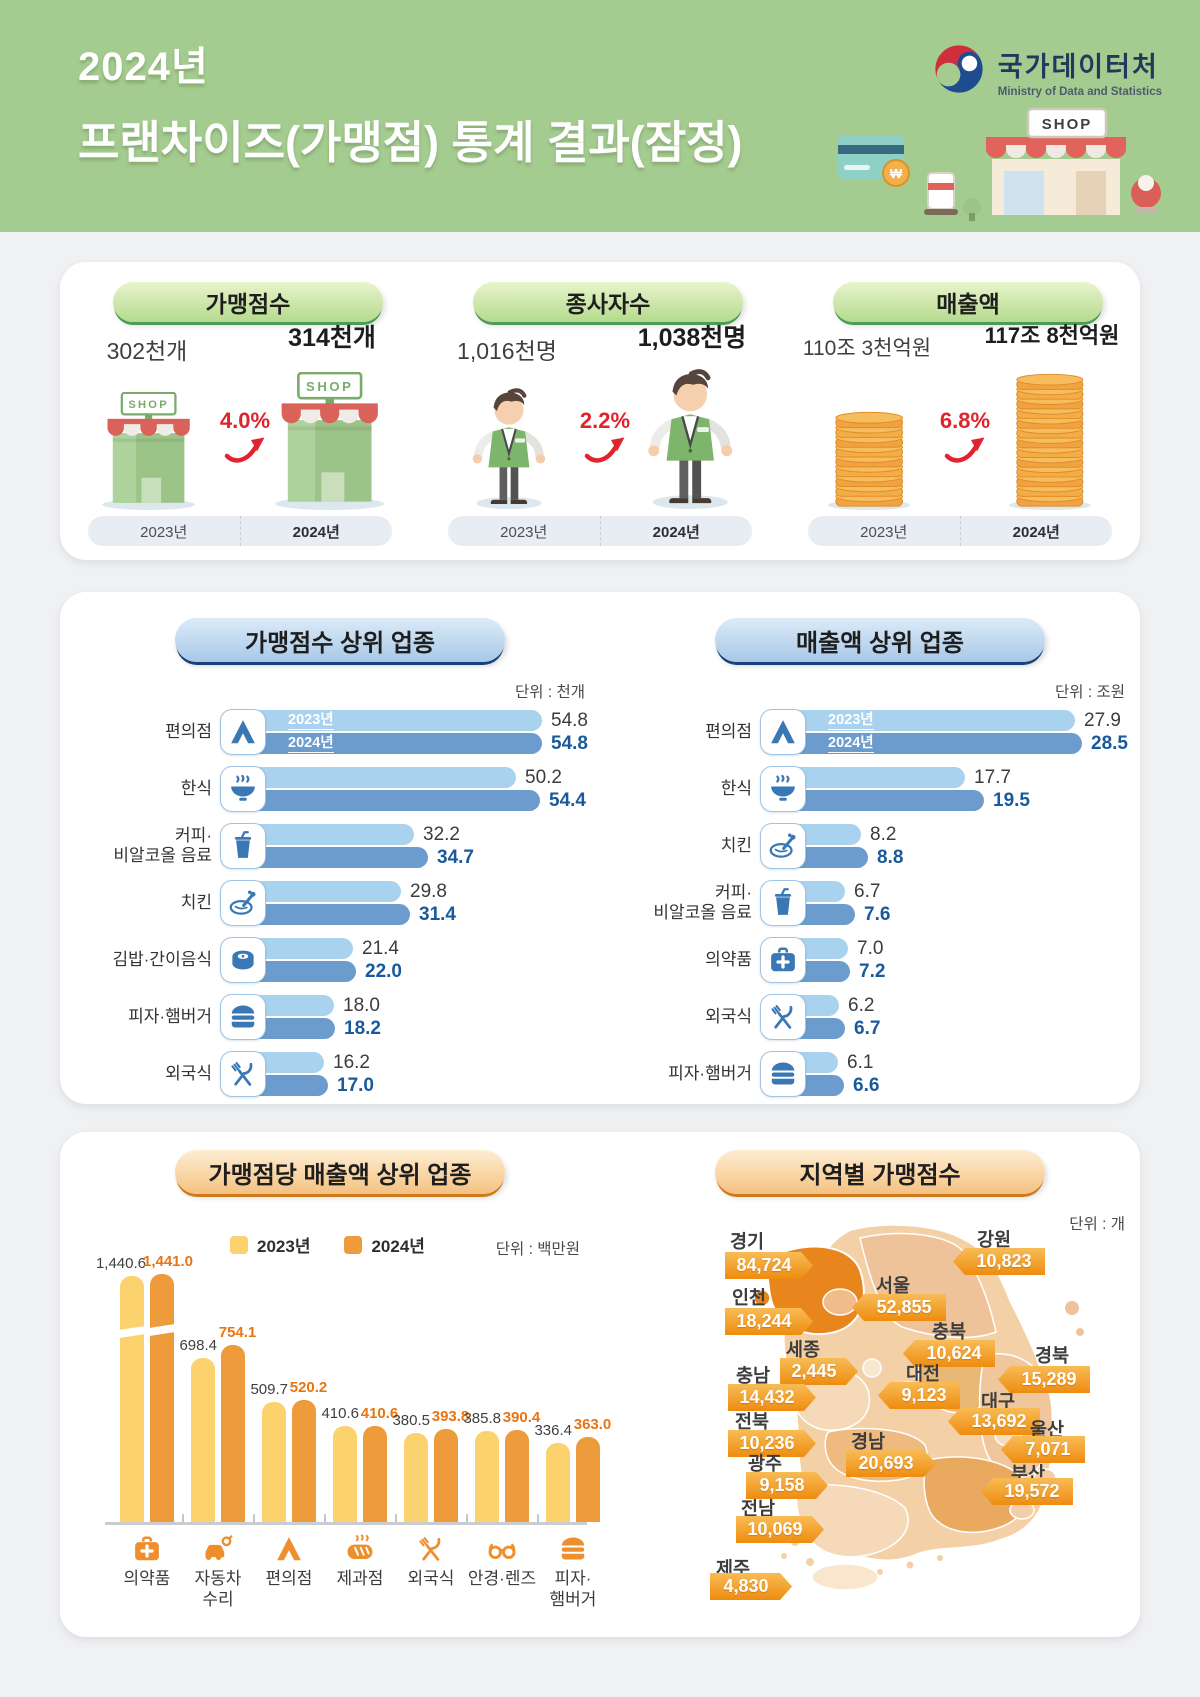 This screenshot has width=1200, height=1697. Describe the element at coordinates (482, 1418) in the screenshot. I see `value-2023: 385.8` at that location.